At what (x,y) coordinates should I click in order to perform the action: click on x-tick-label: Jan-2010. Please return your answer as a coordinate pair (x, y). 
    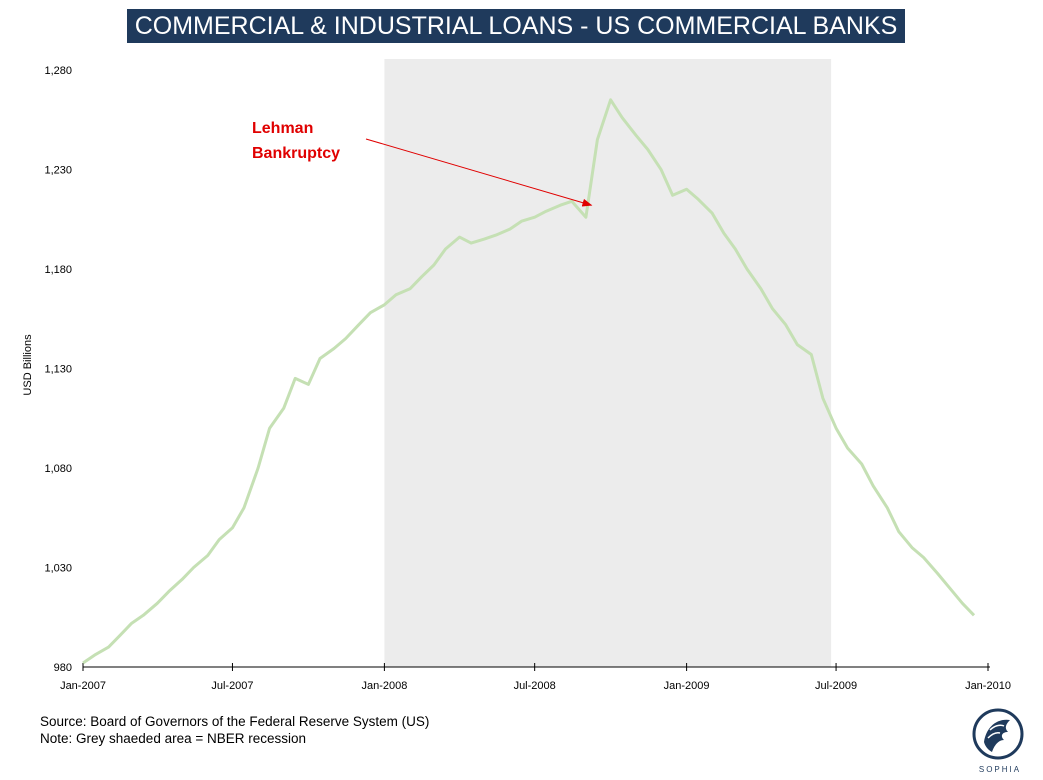
    Looking at the image, I should click on (988, 686).